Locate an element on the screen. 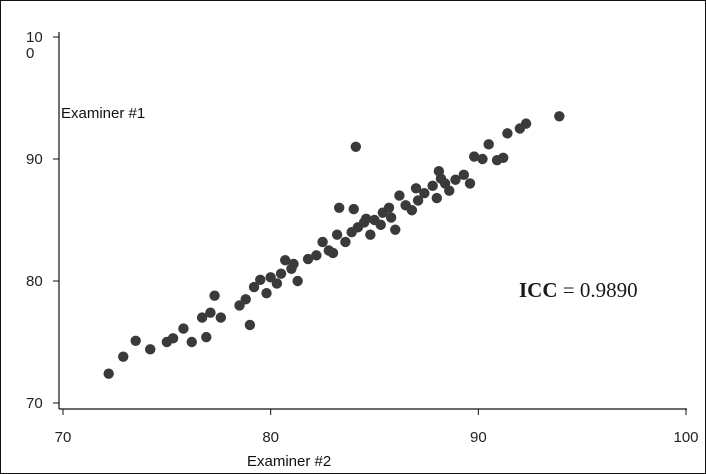  x-axis-ticks: 70 80 90 100 is located at coordinates (377, 427).